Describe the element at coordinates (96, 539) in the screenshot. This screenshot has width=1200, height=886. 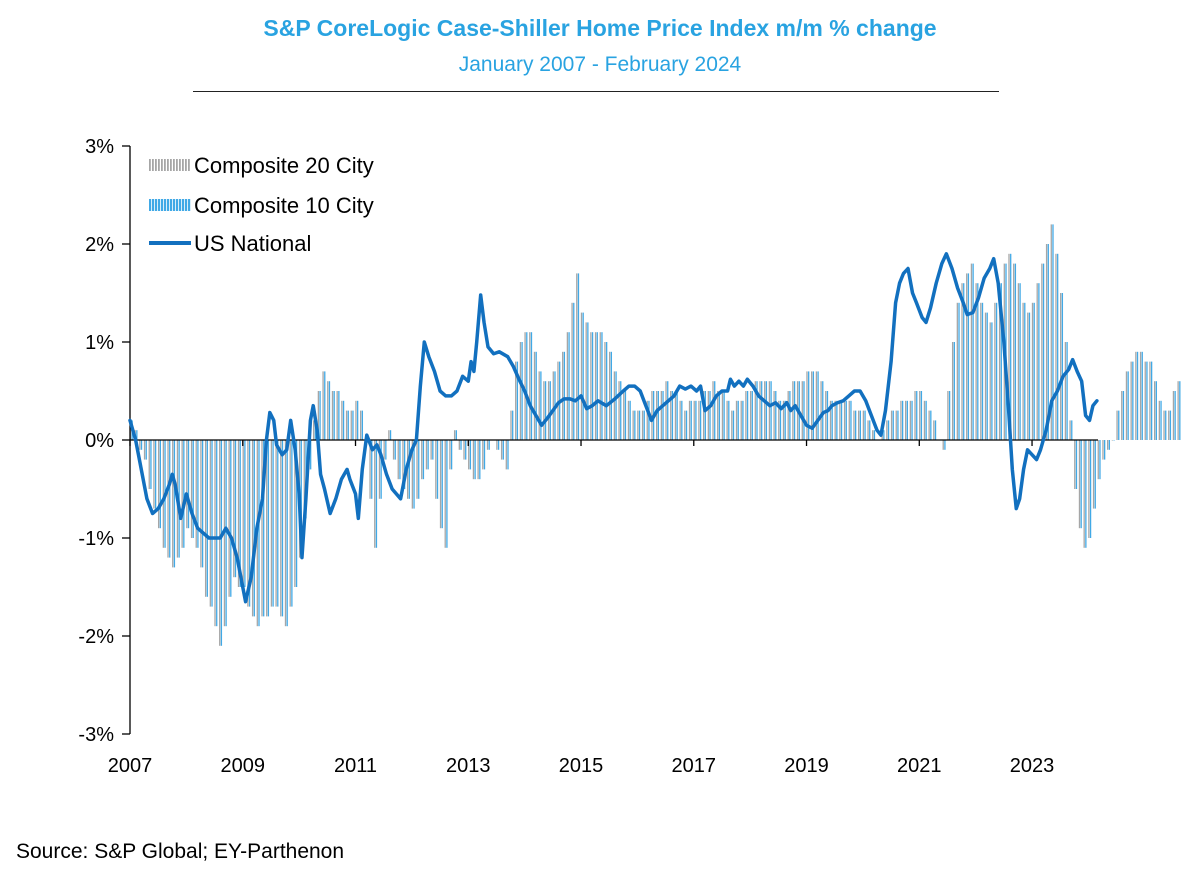
I see `y-tick-label: -1%` at that location.